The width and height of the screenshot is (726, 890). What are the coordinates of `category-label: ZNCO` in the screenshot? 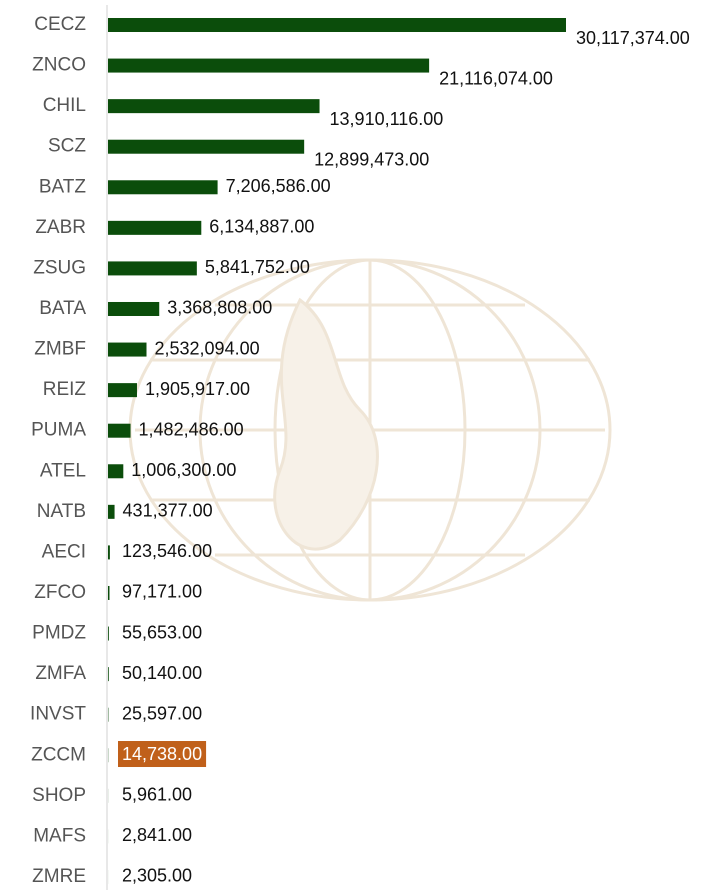 It's located at (59, 65).